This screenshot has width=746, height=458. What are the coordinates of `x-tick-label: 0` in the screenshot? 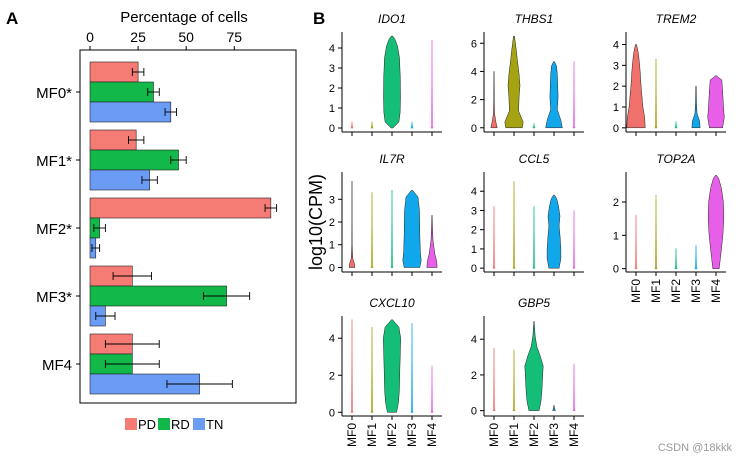 It's located at (90, 37).